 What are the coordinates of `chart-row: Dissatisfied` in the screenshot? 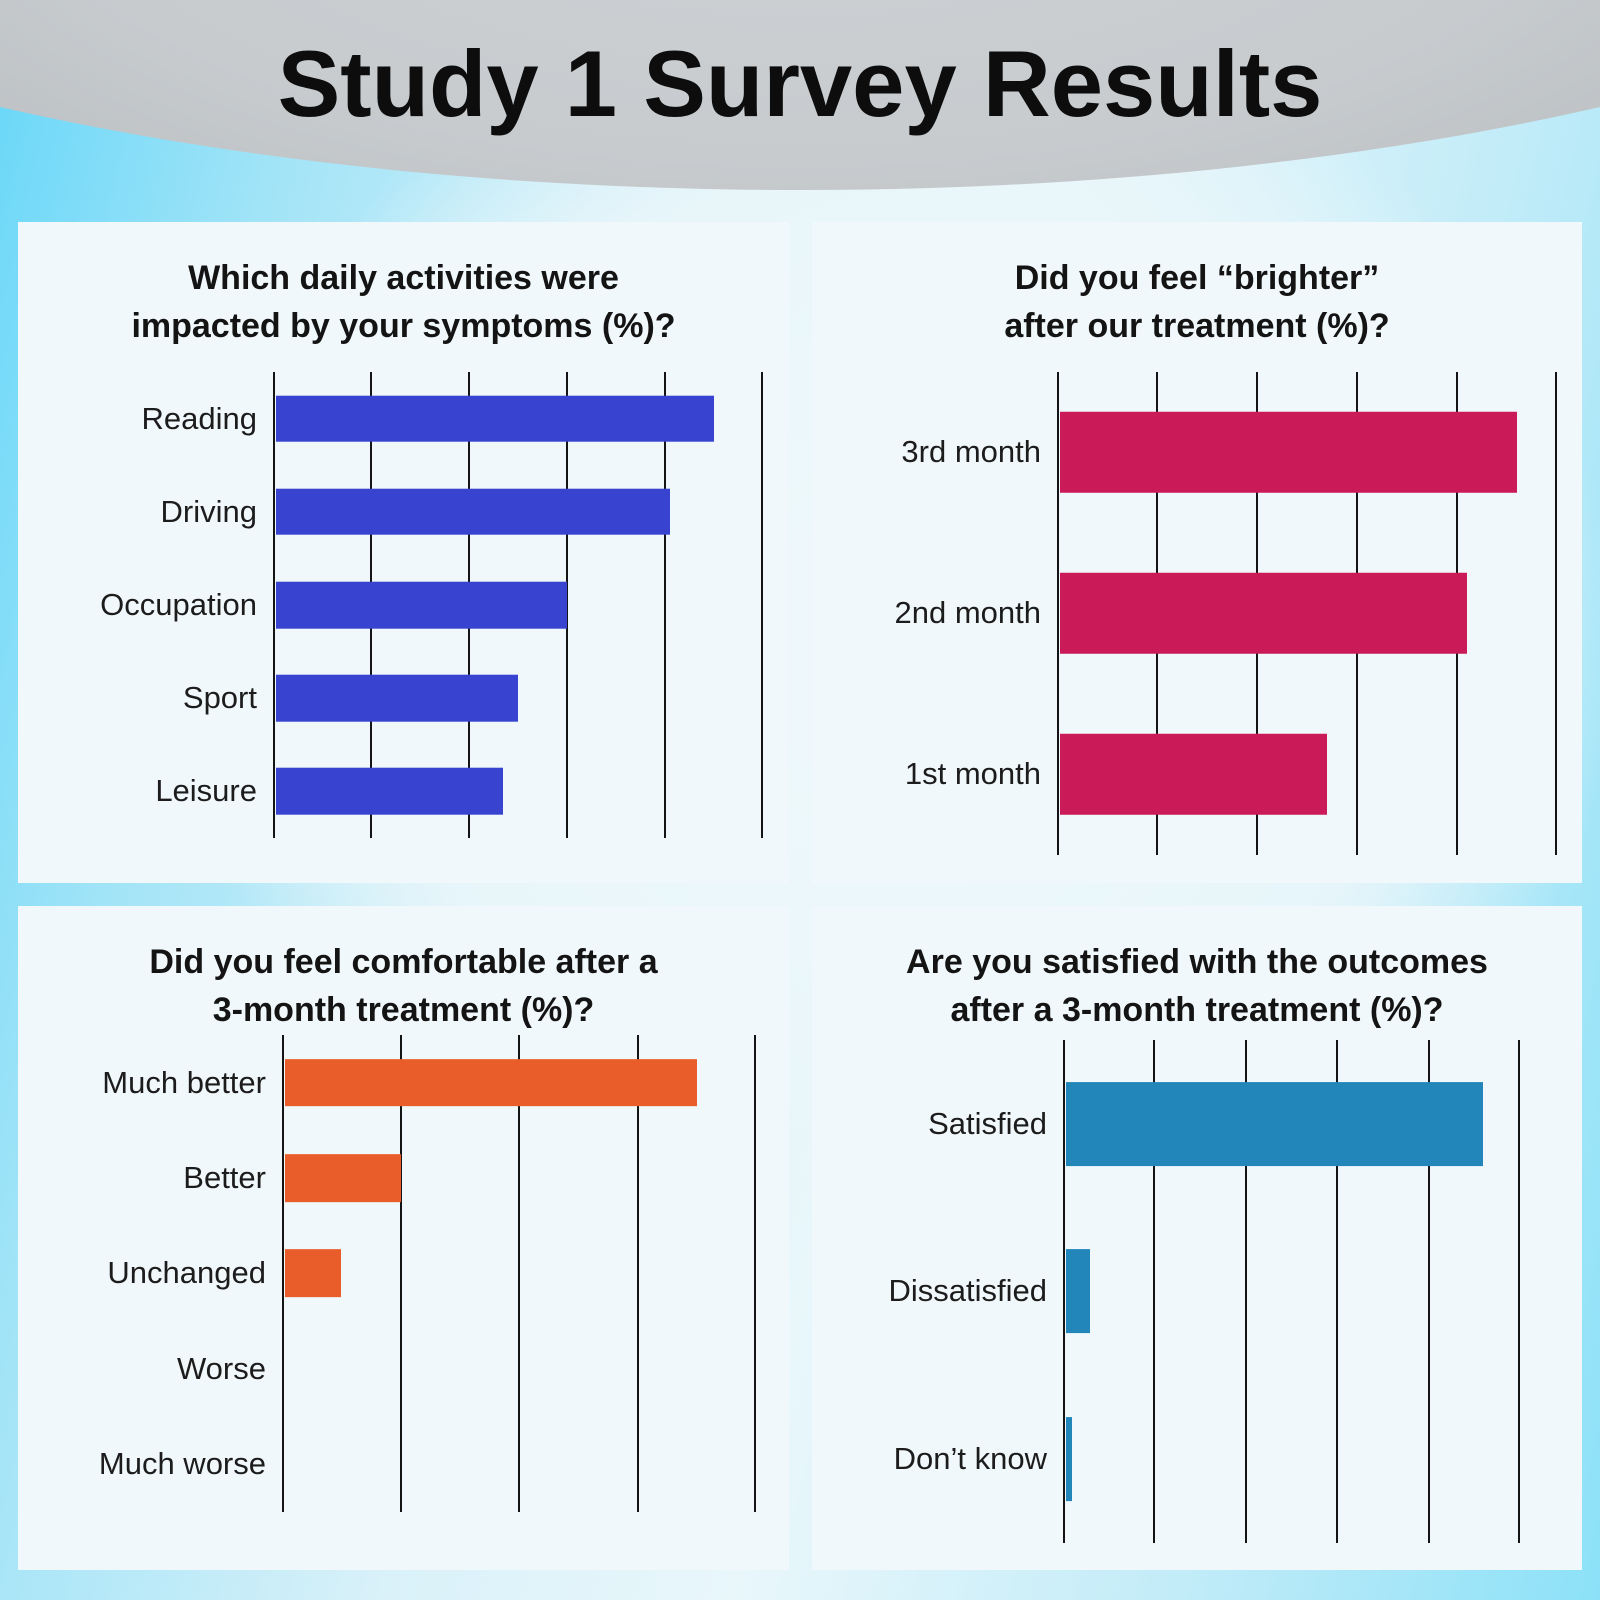 It's located at (1204, 1292).